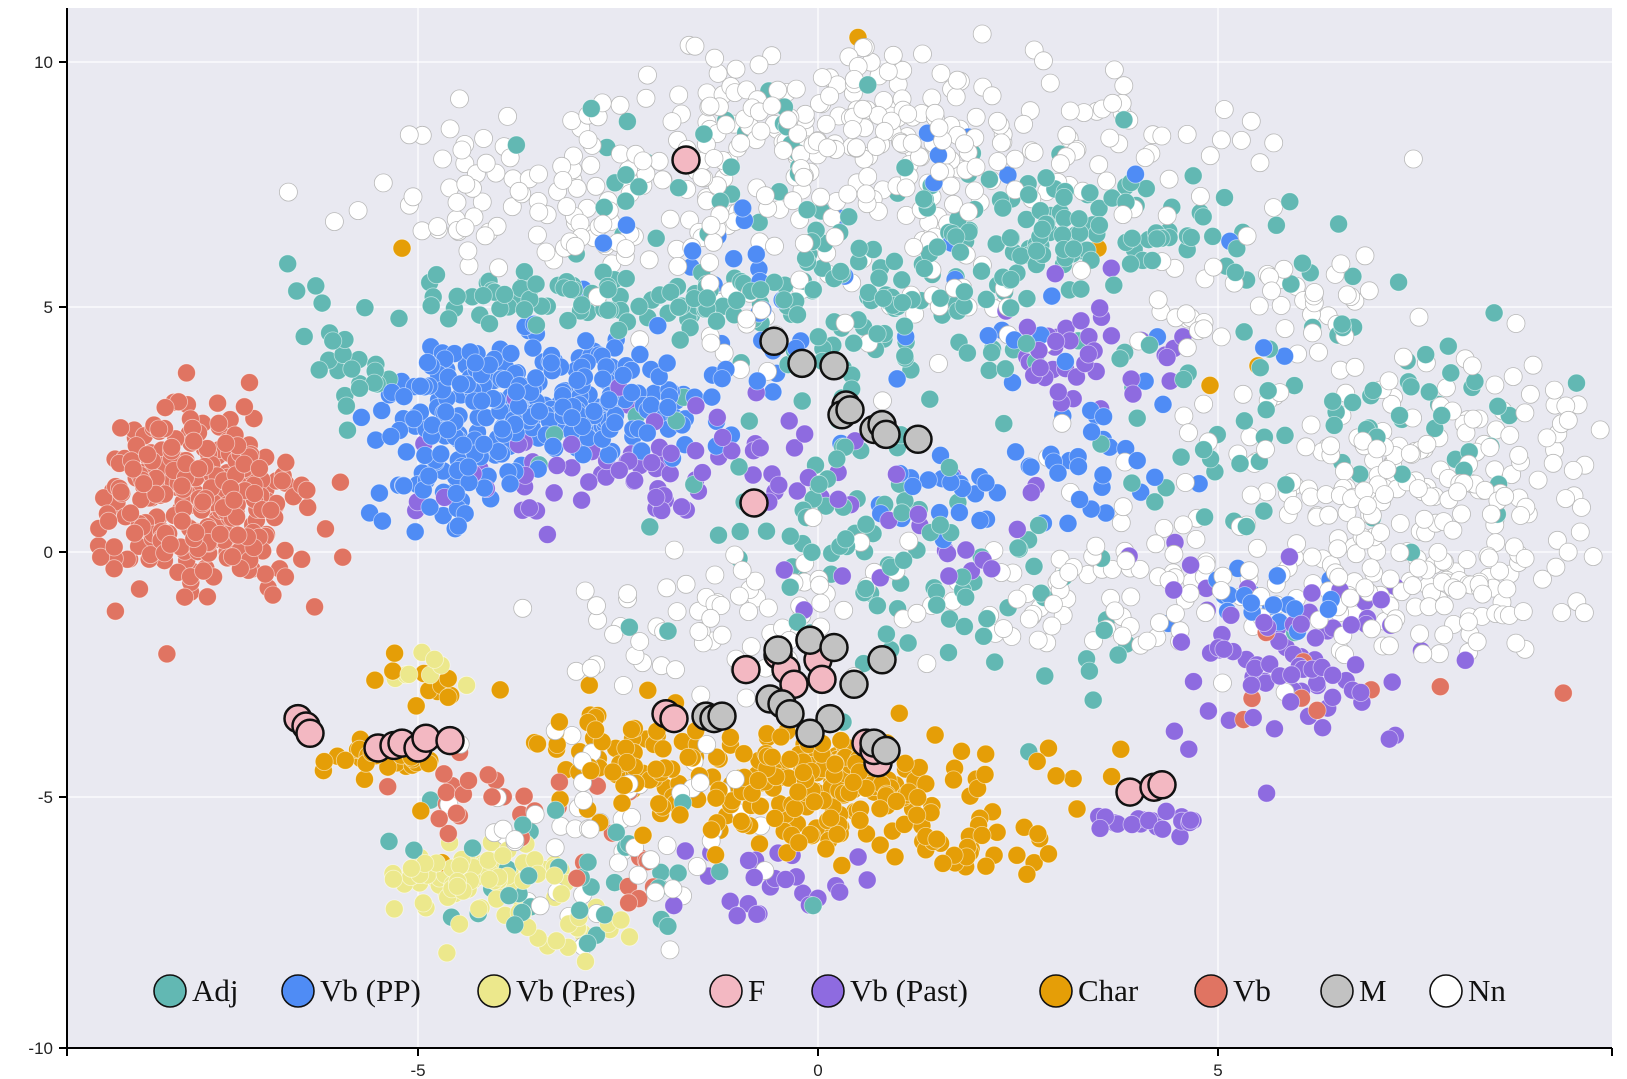 The width and height of the screenshot is (1627, 1079). What do you see at coordinates (370, 990) in the screenshot?
I see `legend-label: Vb (PP)` at bounding box center [370, 990].